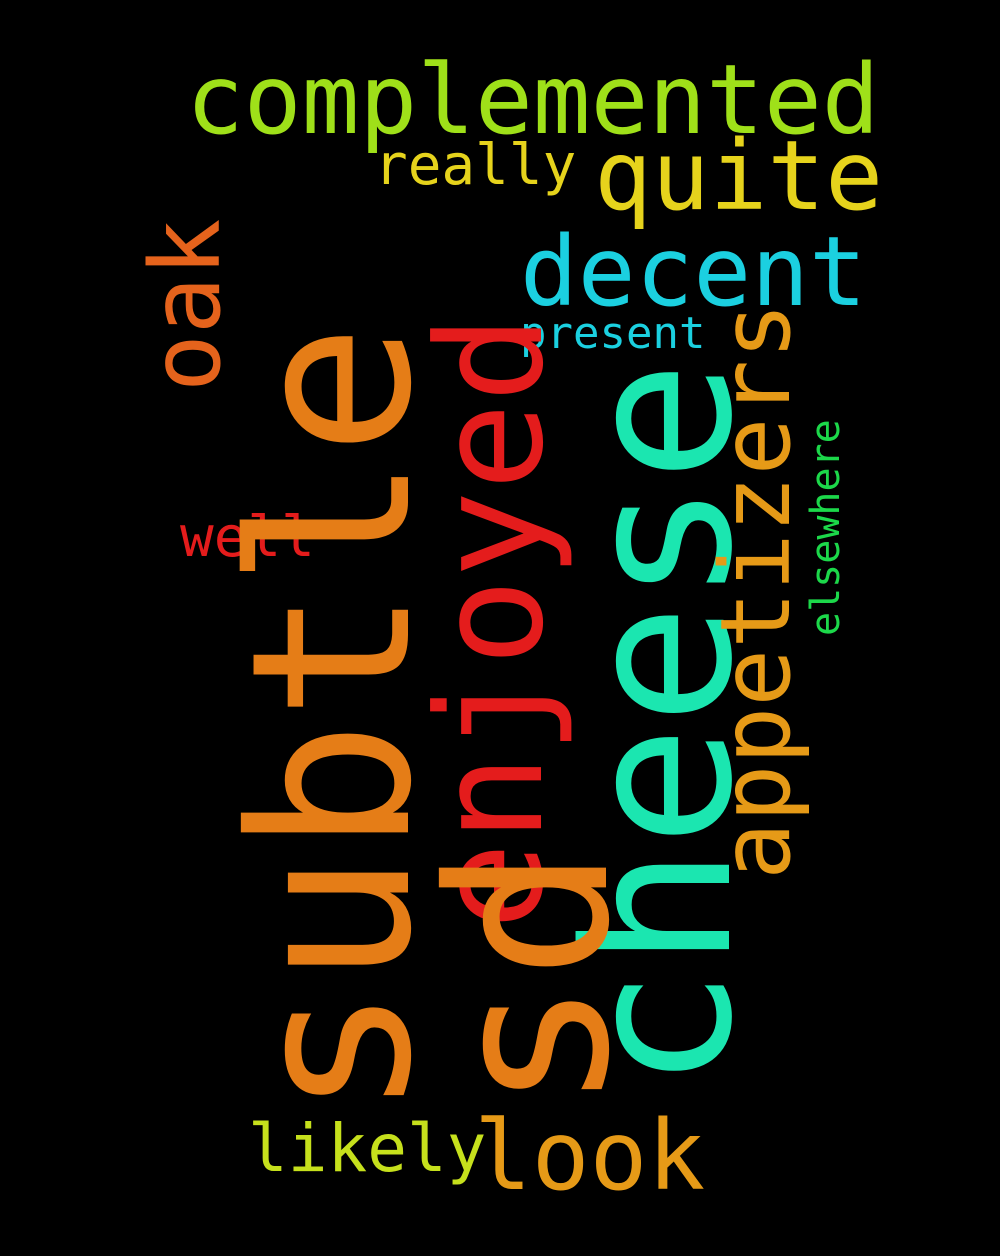 The width and height of the screenshot is (1000, 1256). What do you see at coordinates (756, 591) in the screenshot?
I see `word-appetizers: appetizers` at bounding box center [756, 591].